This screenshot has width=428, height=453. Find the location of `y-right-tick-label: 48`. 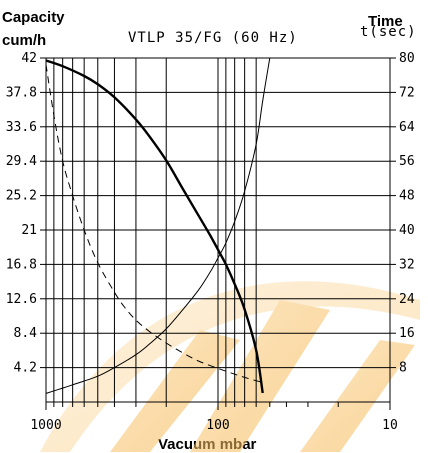

y-right-tick-label: 48 is located at coordinates (407, 196).